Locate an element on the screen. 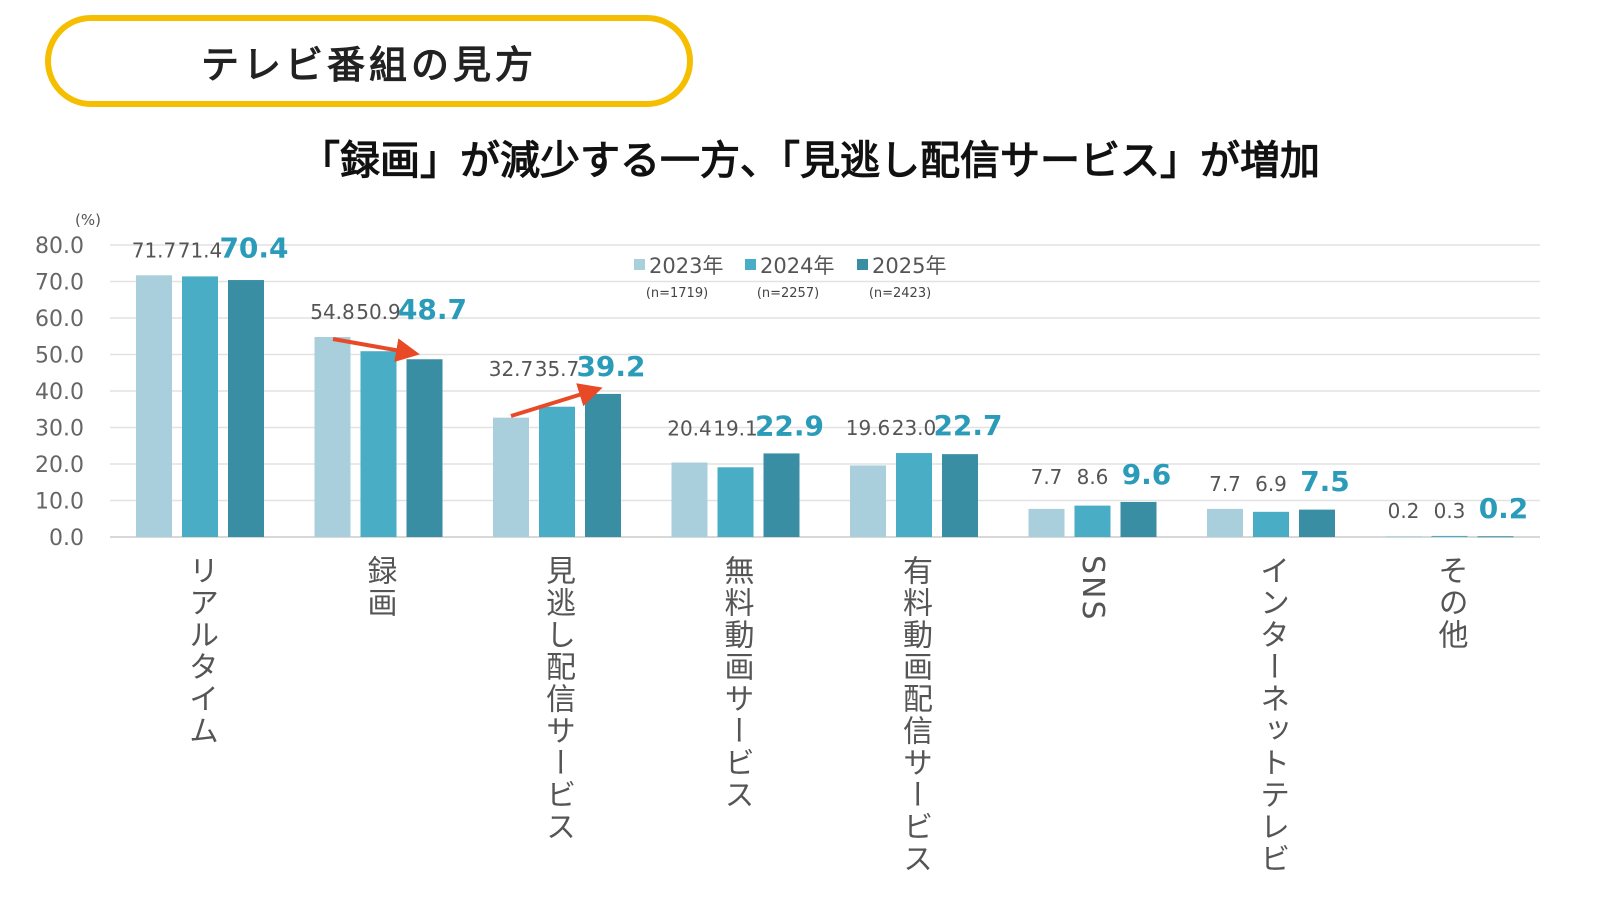 This screenshot has width=1600, height=900. y-tick-label: 60.0 is located at coordinates (59, 319).